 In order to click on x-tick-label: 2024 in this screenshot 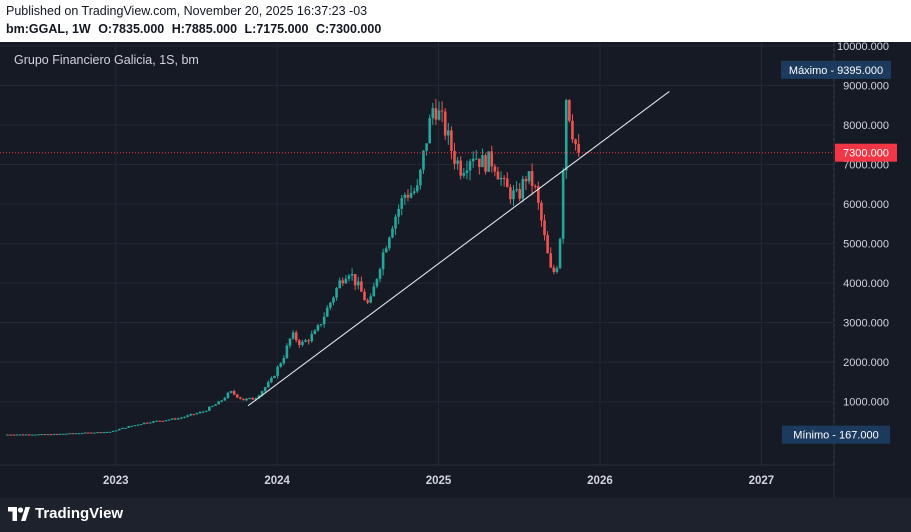, I will do `click(277, 481)`.